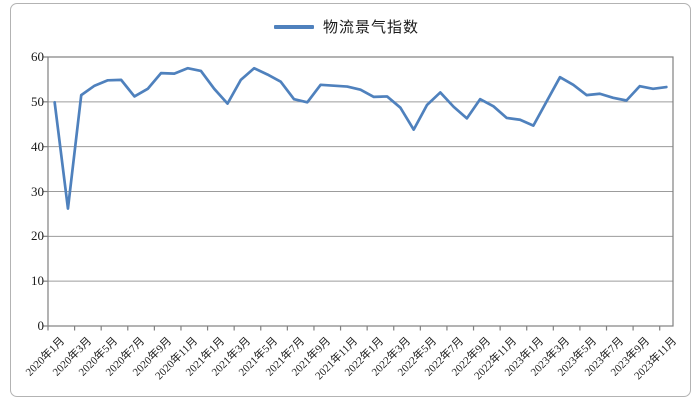 The image size is (693, 403). Describe the element at coordinates (37, 191) in the screenshot. I see `y-axis-label: 30` at that location.